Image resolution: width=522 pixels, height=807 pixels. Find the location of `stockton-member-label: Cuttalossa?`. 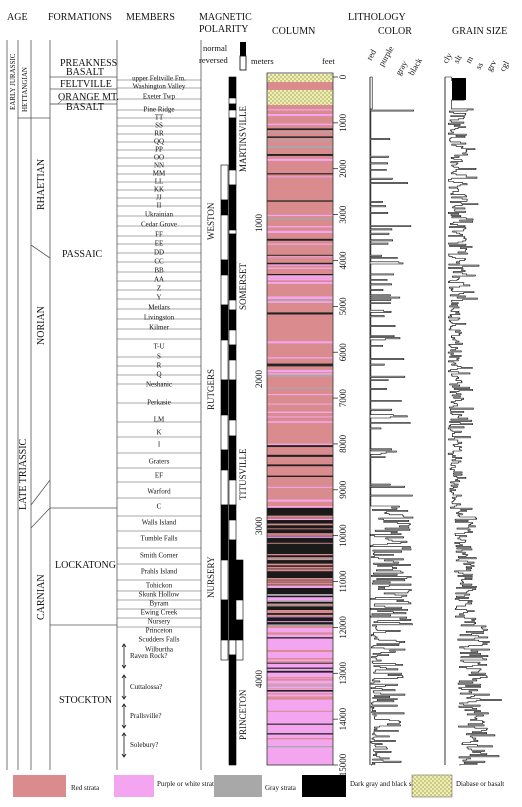

stockton-member-label: Cuttalossa? is located at coordinates (146, 687).